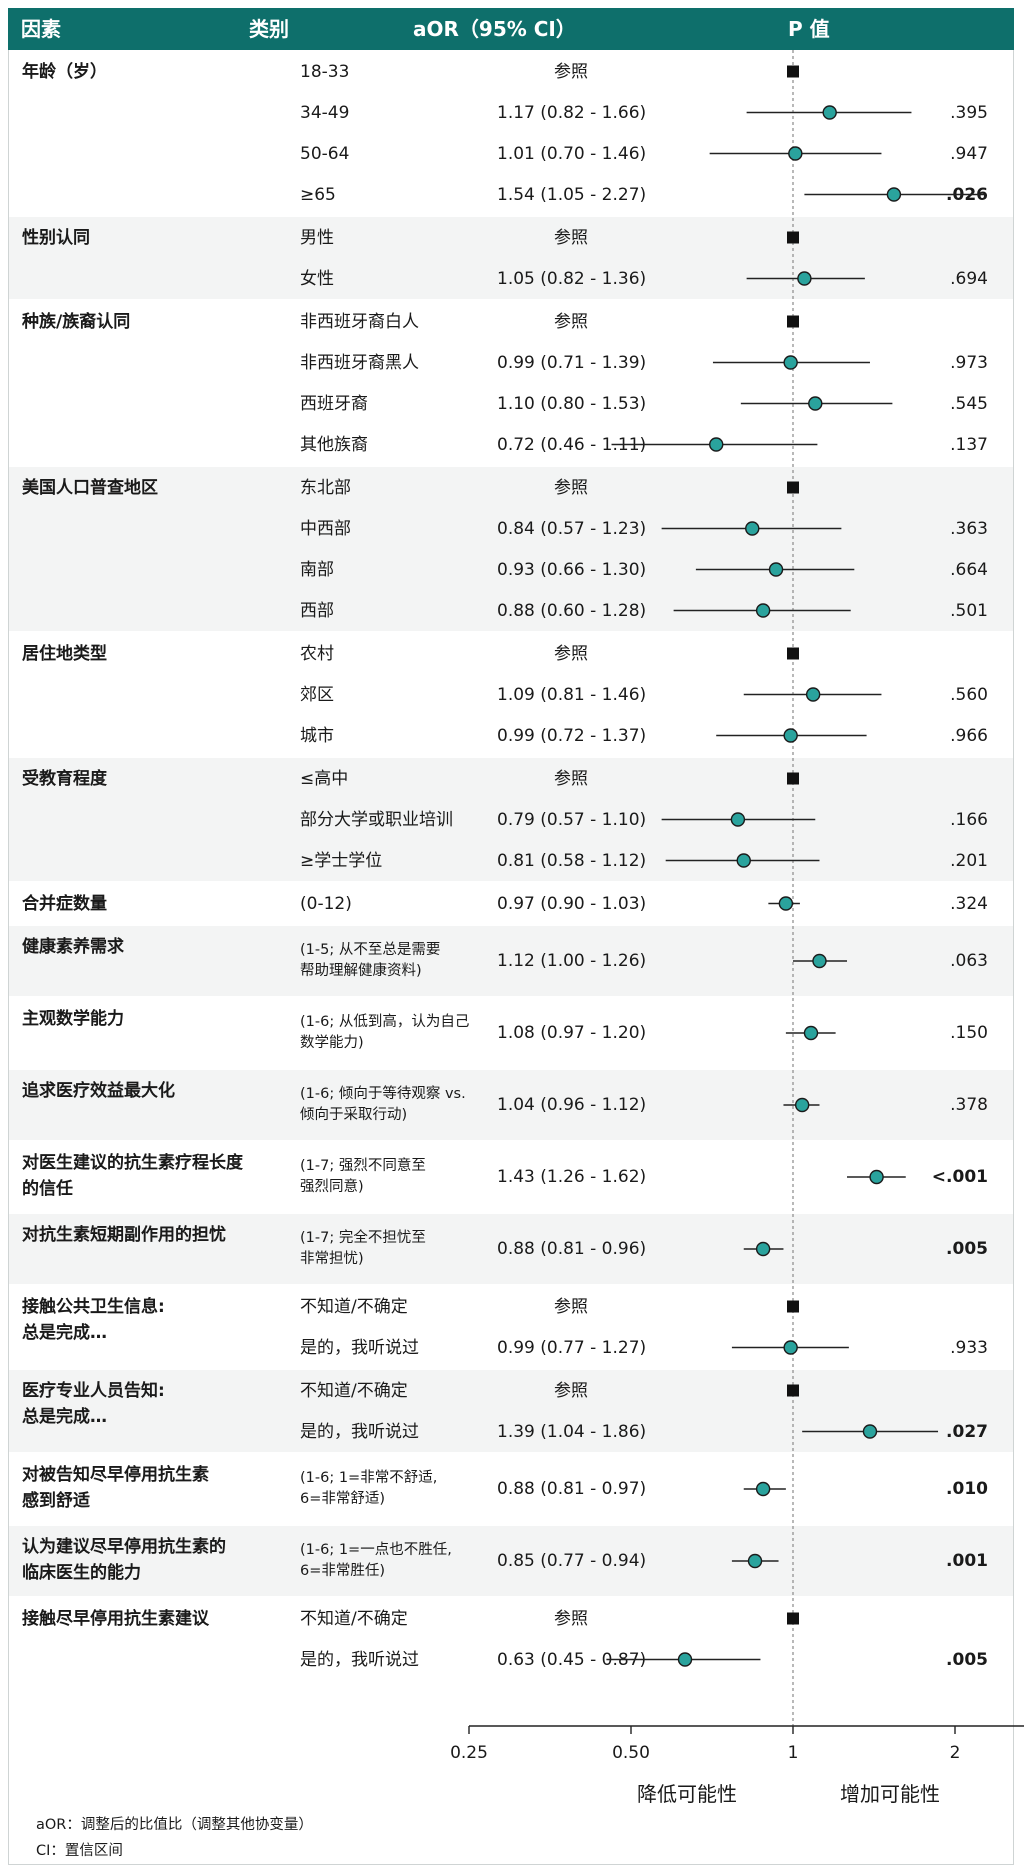 This screenshot has width=1024, height=1875. Describe the element at coordinates (572, 903) in the screenshot. I see `aor-ci-value: 0.97 (0.90 - 1.03)` at that location.